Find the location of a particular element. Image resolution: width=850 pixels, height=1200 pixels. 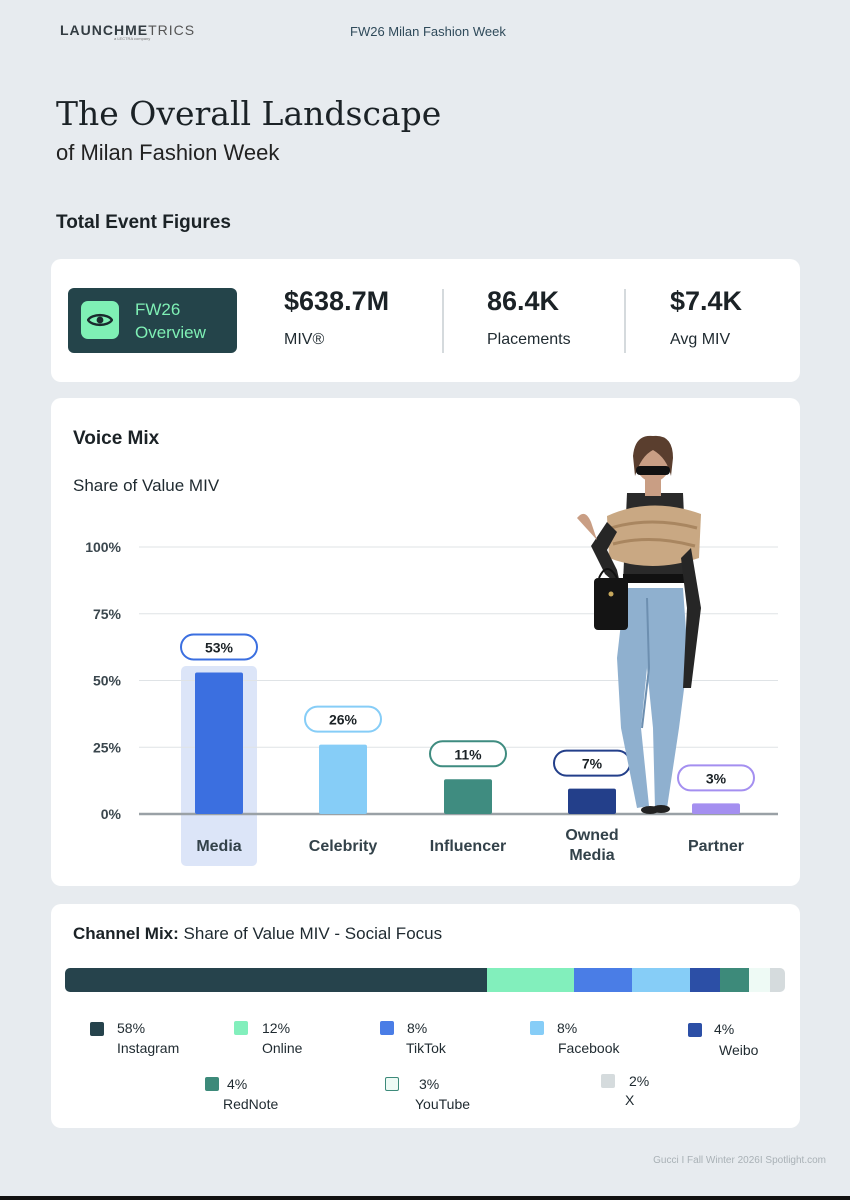

y-tick-label: 100% is located at coordinates (103, 547).